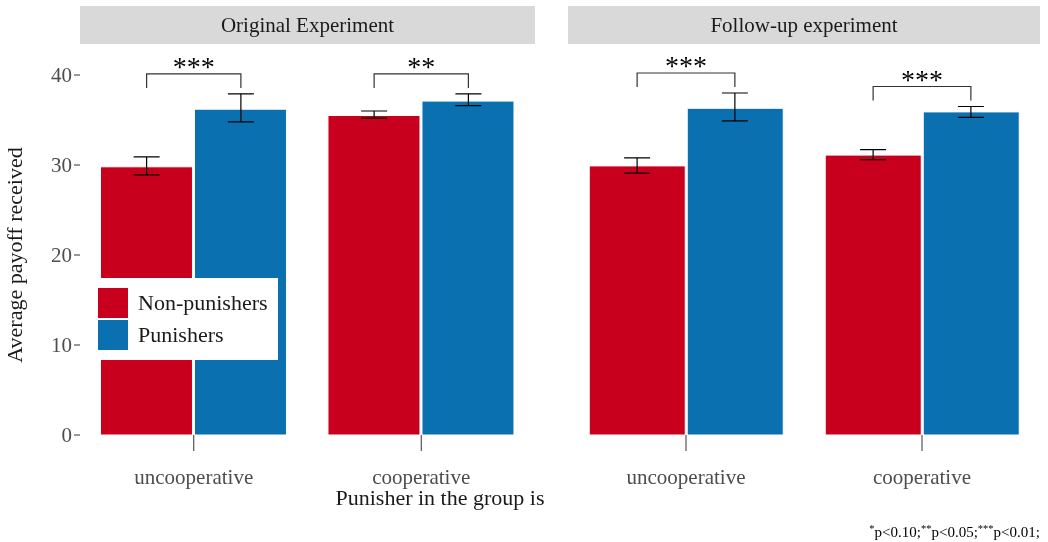 The height and width of the screenshot is (542, 1048). I want to click on text: $^{*}$p<0.10;$^{**}$p<0.05;$^{***}$p<0.01;, so click(954, 531).